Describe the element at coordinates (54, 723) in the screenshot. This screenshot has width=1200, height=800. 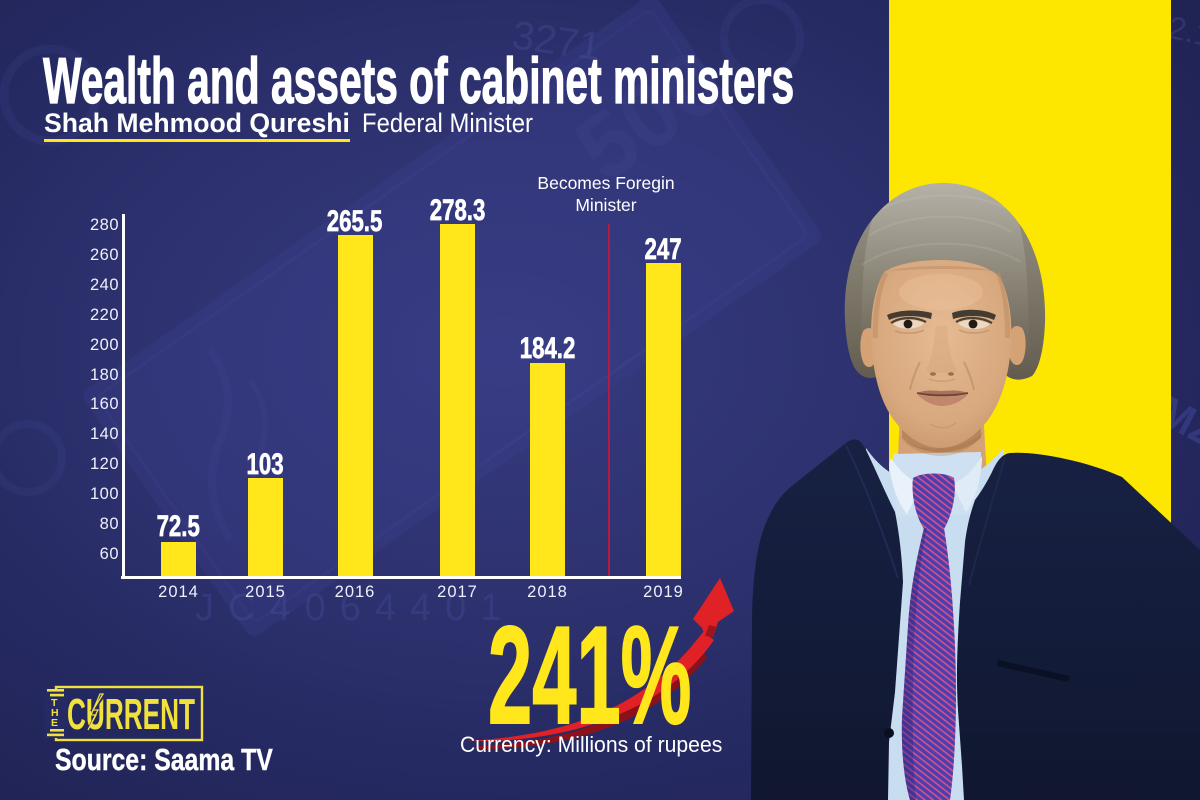
I see `svg-text: E` at that location.